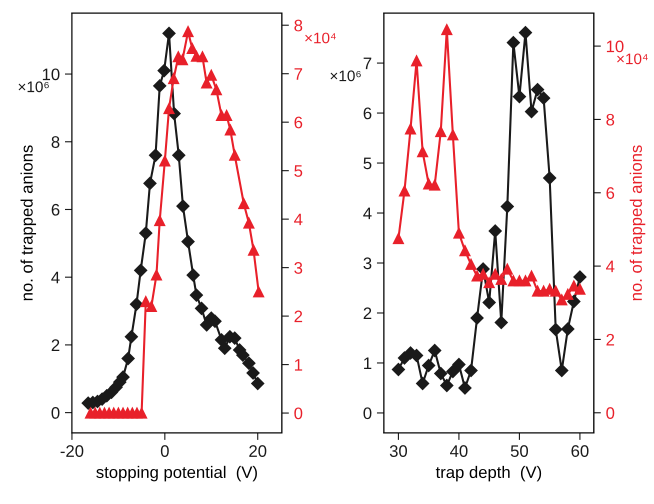 The width and height of the screenshot is (654, 504). I want to click on text: ×10⁶, so click(33, 86).